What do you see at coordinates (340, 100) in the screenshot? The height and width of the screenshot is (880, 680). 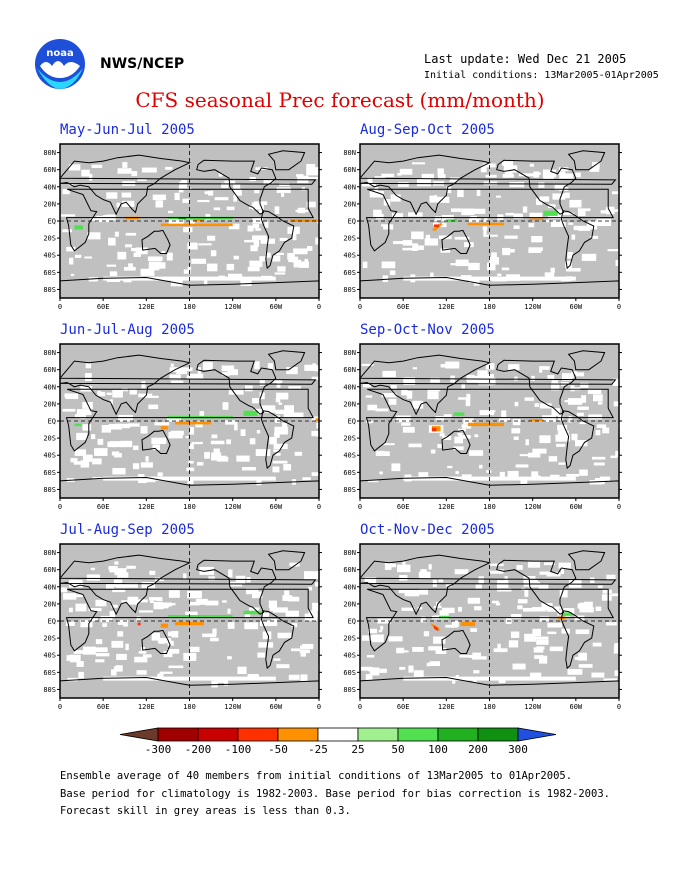 I see `page-title: CFS seasonal Prec forecast (mm/month)` at bounding box center [340, 100].